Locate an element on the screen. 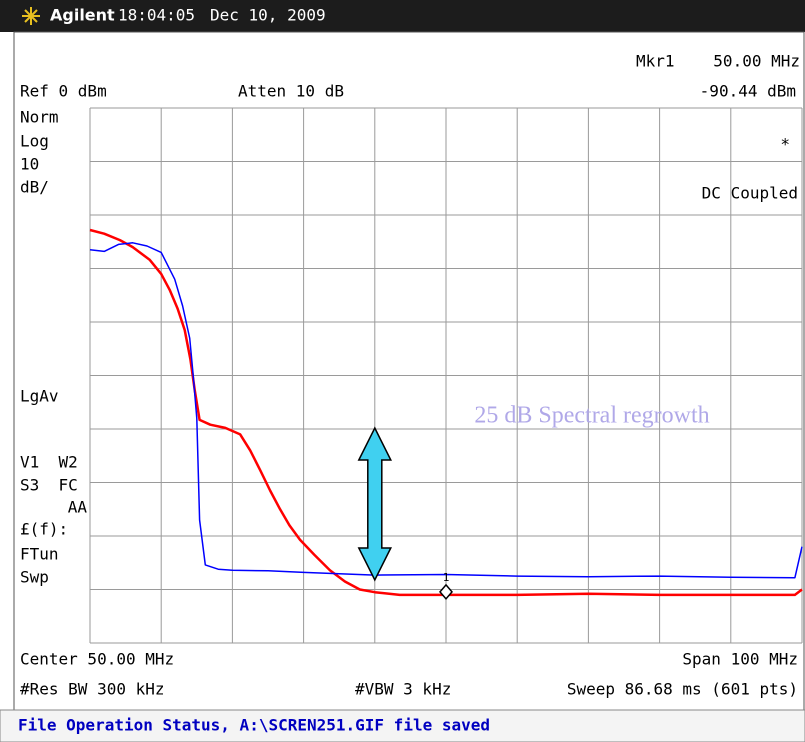 The width and height of the screenshot is (805, 742). regrowth-arrow is located at coordinates (375, 504).